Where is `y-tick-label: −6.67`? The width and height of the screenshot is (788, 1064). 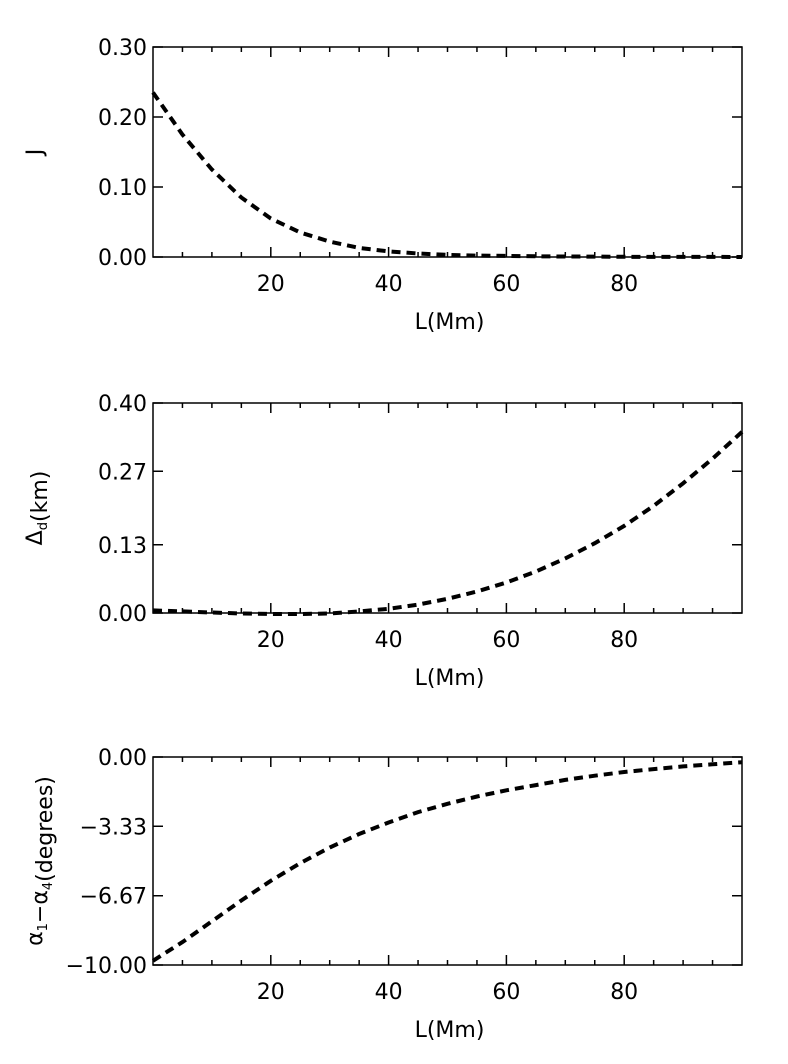
y-tick-label: −6.67 is located at coordinates (113, 897).